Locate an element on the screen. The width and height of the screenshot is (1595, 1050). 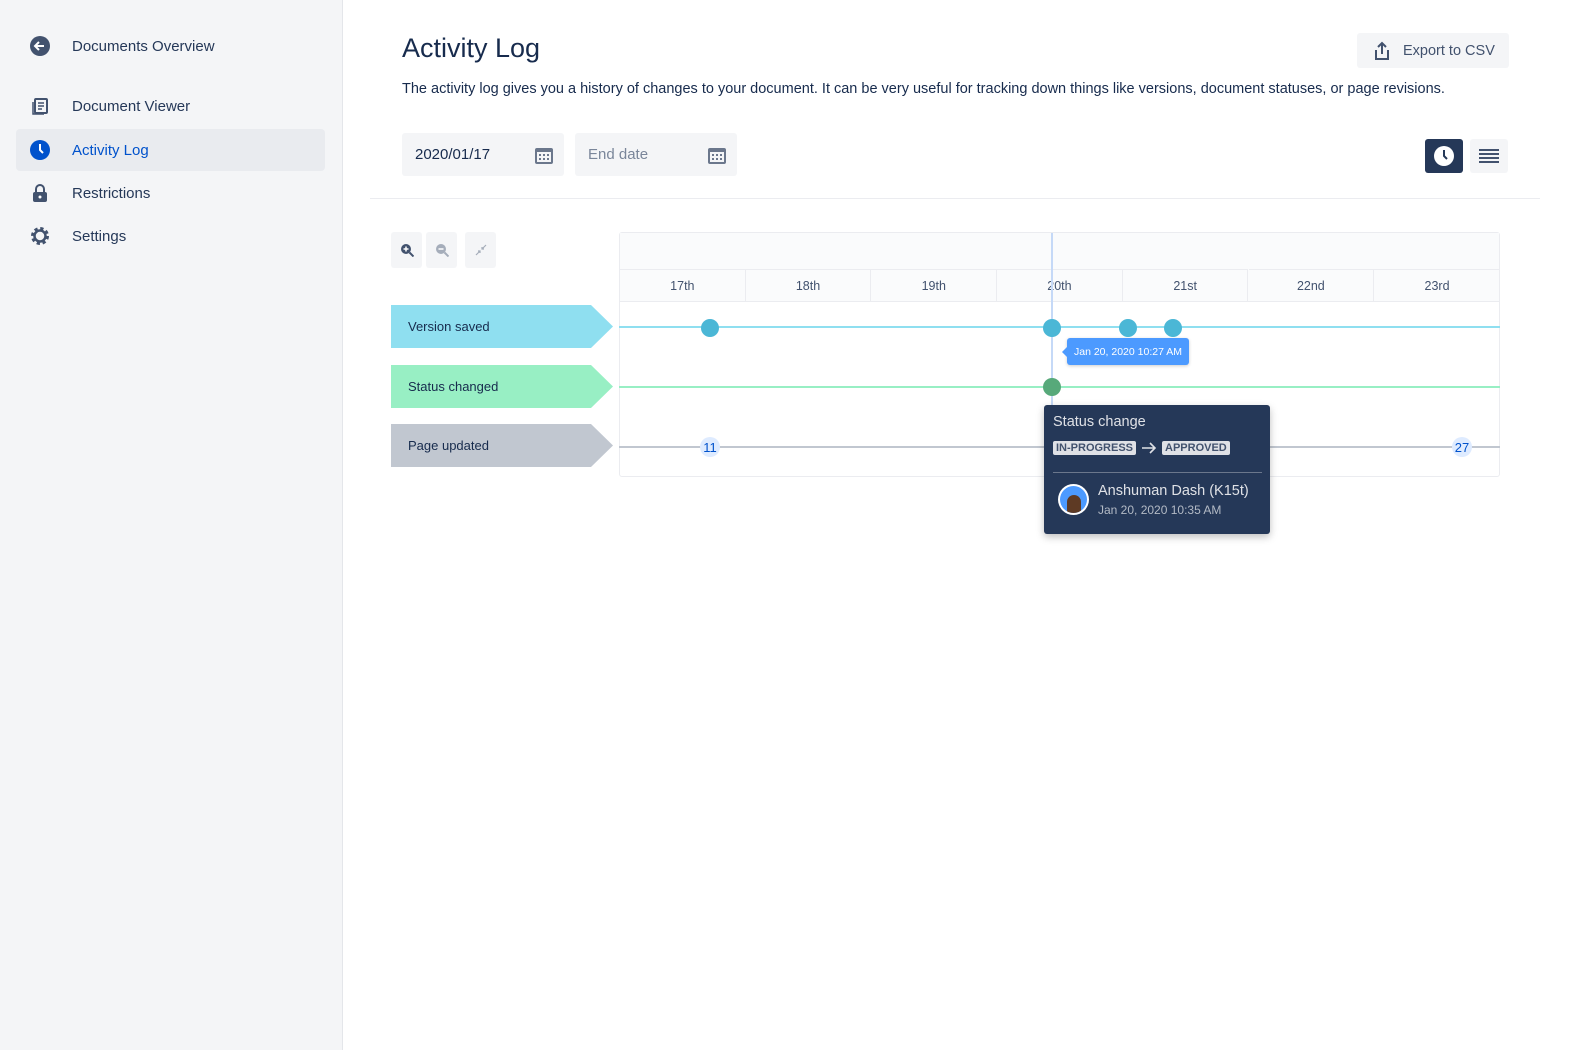
gear-icon is located at coordinates (40, 236).